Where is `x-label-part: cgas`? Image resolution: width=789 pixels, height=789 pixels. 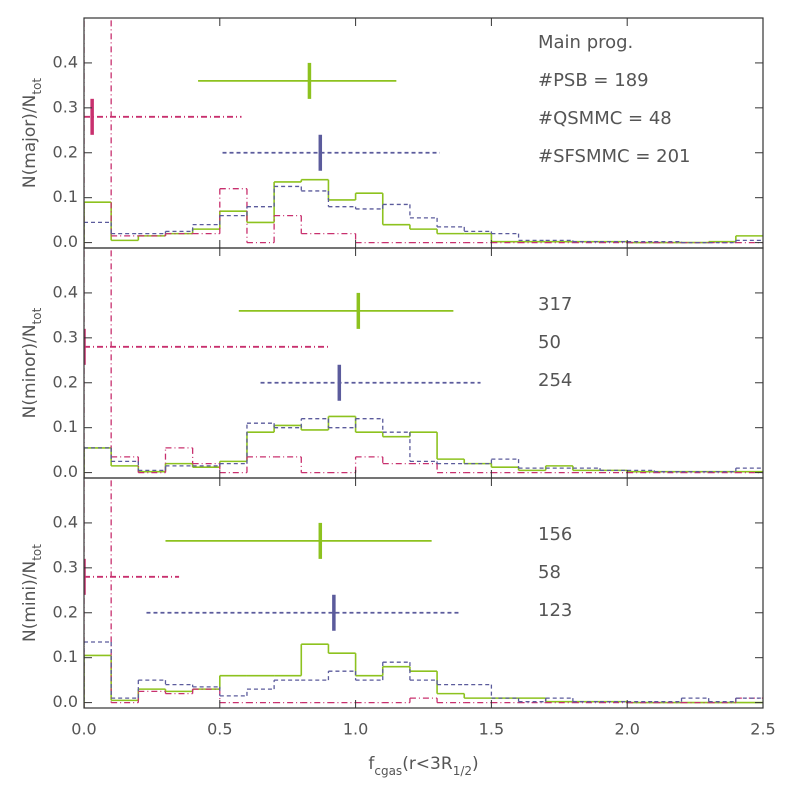
x-label-part: cgas is located at coordinates (388, 771).